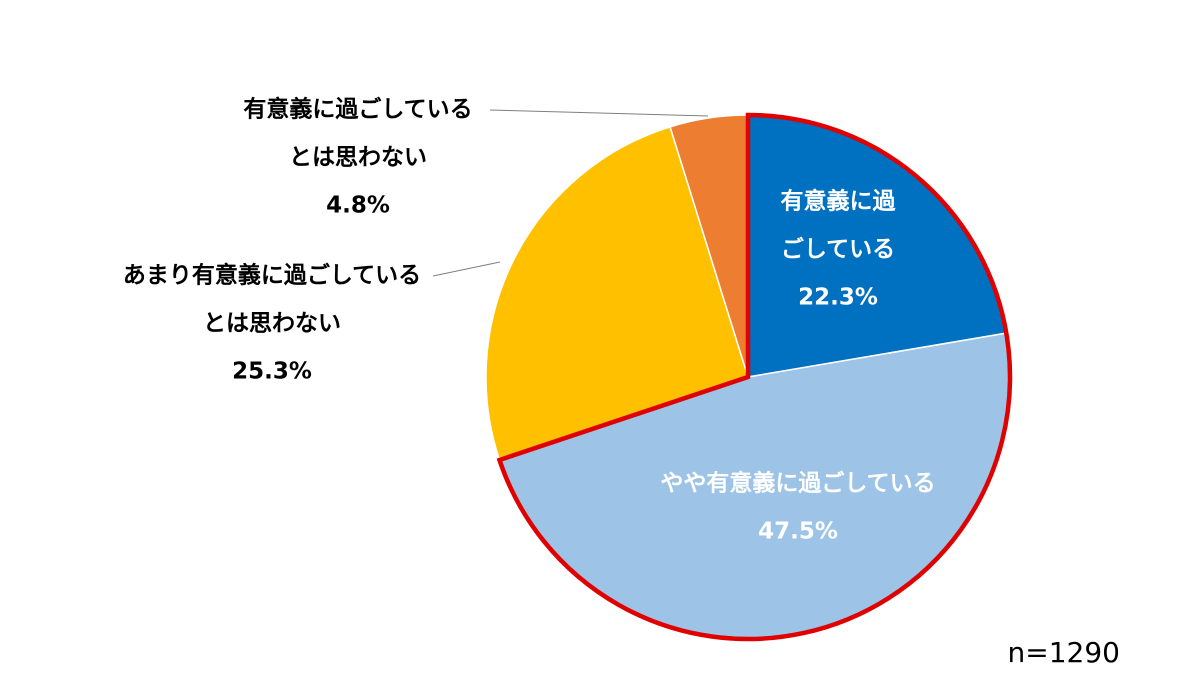 The height and width of the screenshot is (680, 1200). Describe the element at coordinates (272, 324) in the screenshot. I see `slice-label-2: とは思わない` at that location.